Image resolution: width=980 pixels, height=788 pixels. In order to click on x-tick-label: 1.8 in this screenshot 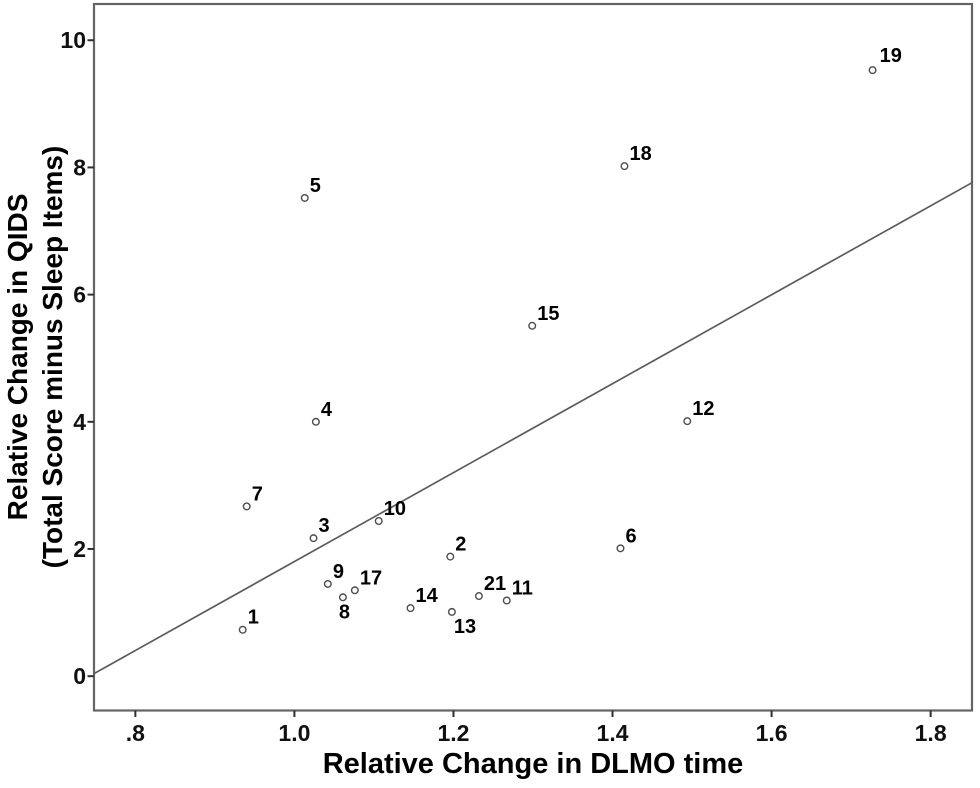, I will do `click(931, 733)`.